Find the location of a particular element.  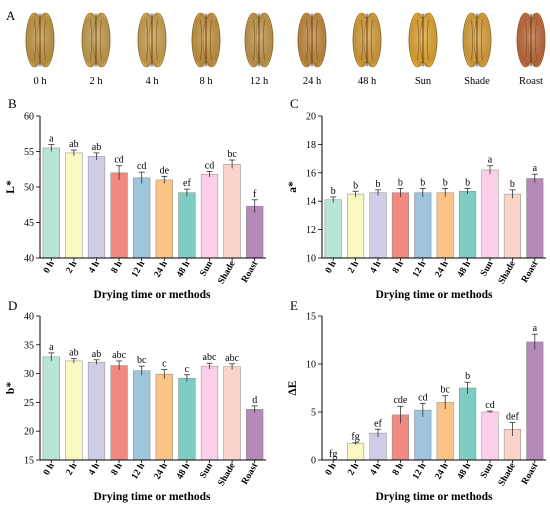

panel-label-b: B is located at coordinates (12, 103).